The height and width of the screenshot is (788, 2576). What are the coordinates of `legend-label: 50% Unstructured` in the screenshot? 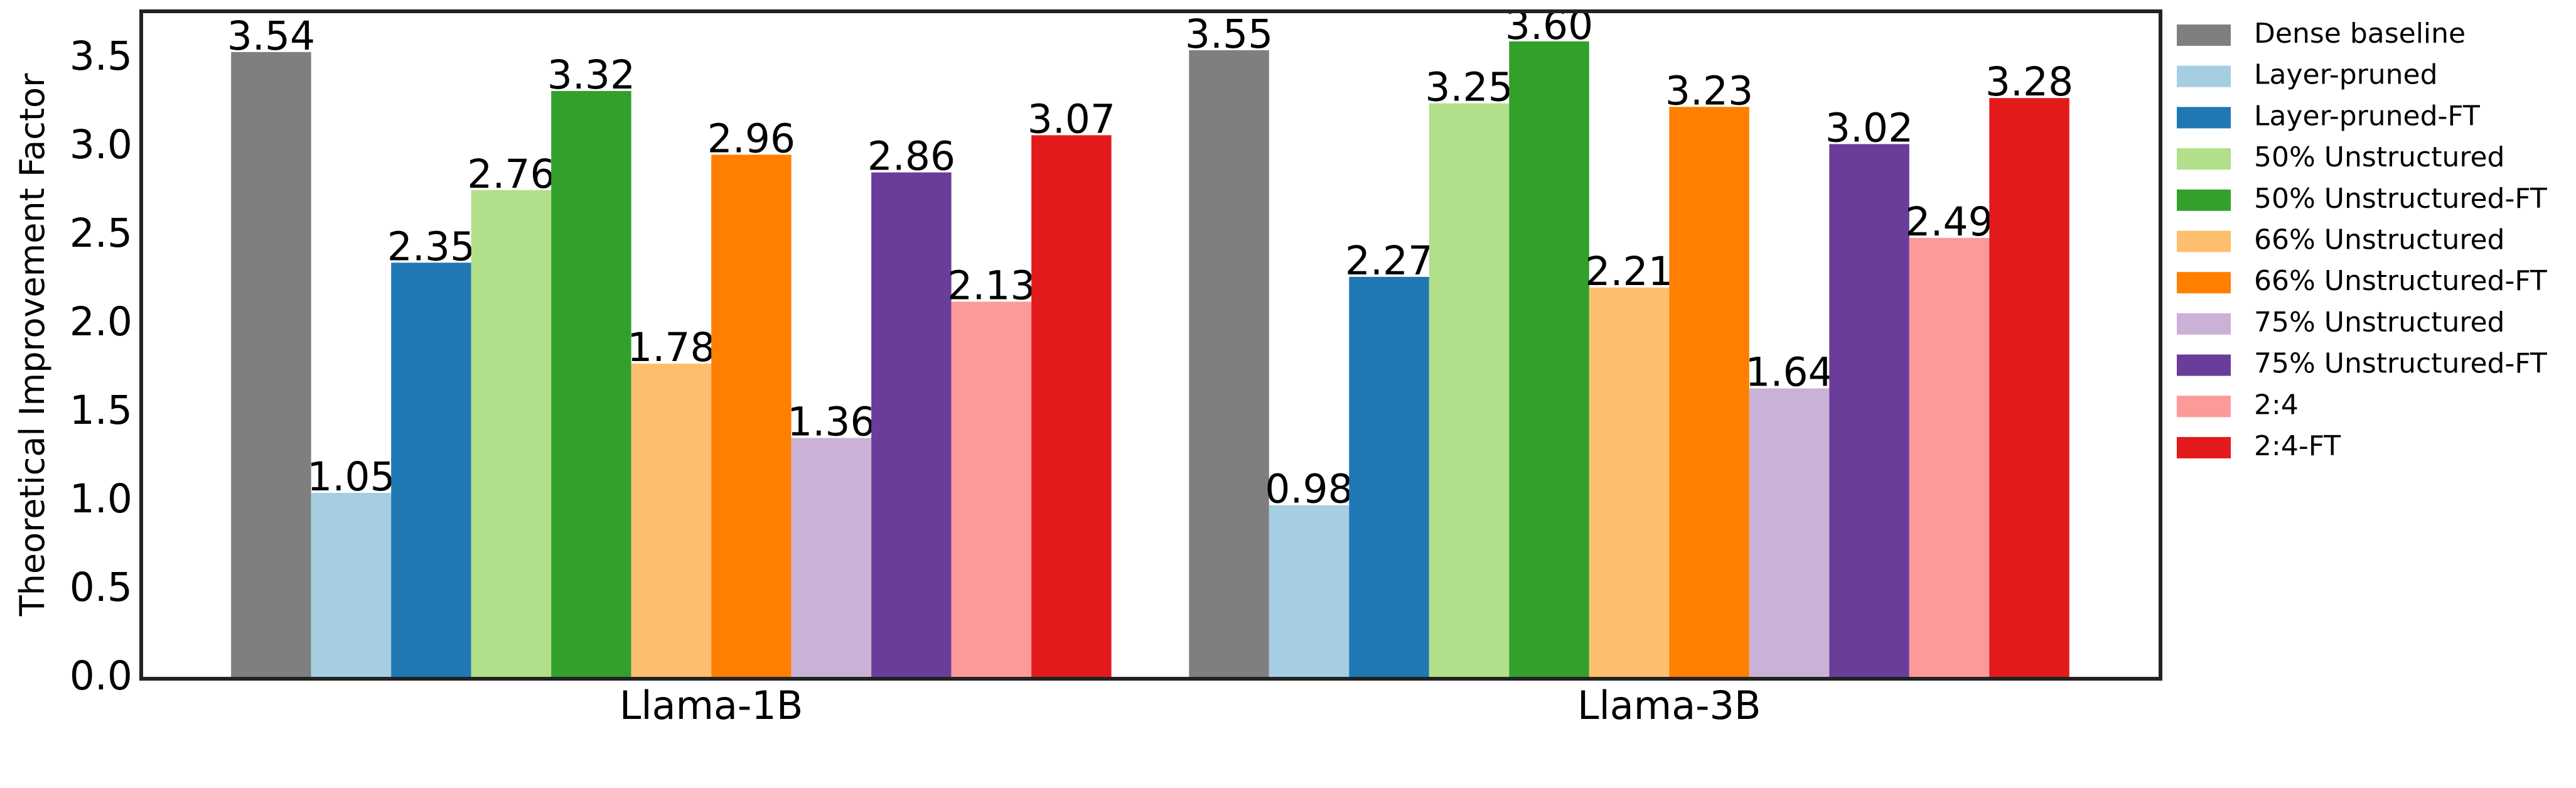 It's located at (2379, 157).